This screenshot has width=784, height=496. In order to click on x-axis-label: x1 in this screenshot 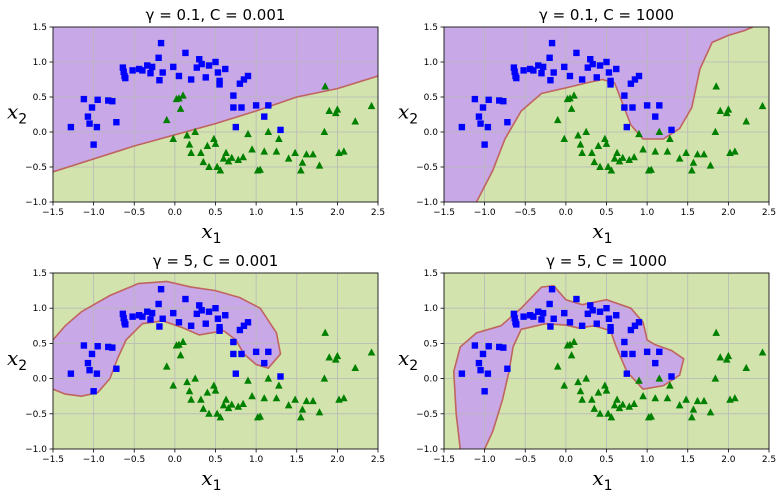, I will do `click(602, 480)`.